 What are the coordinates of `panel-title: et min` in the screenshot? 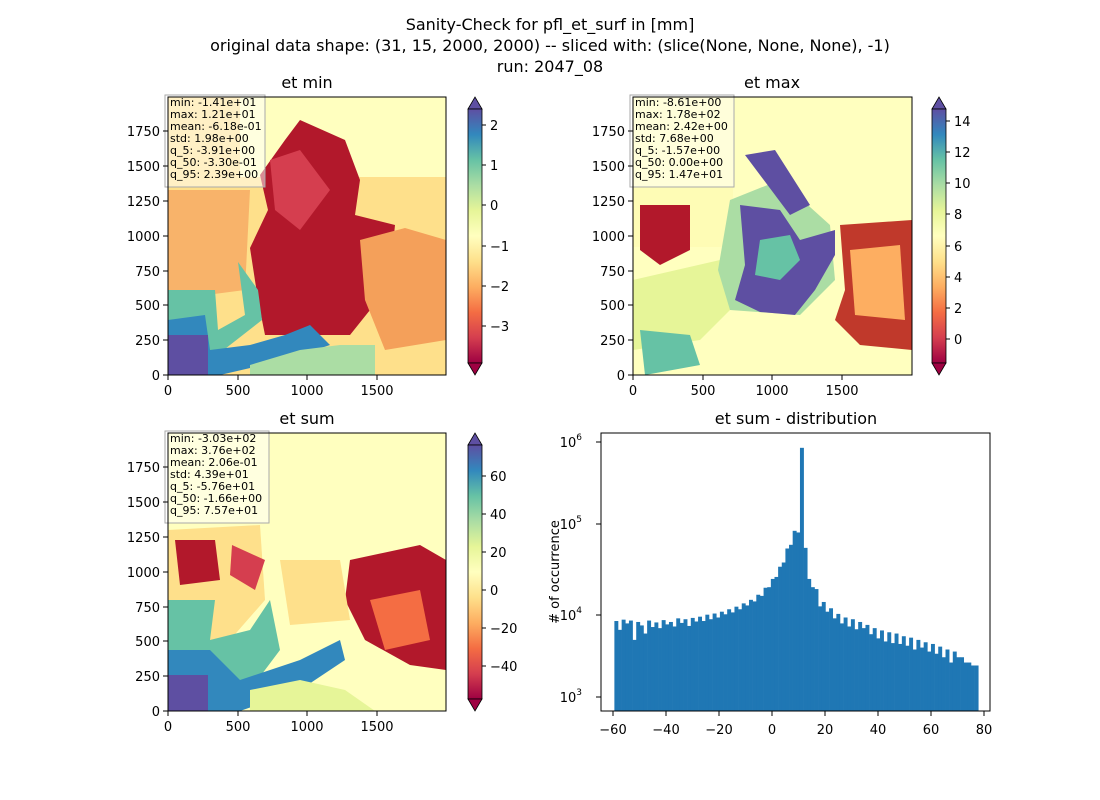 It's located at (306, 82).